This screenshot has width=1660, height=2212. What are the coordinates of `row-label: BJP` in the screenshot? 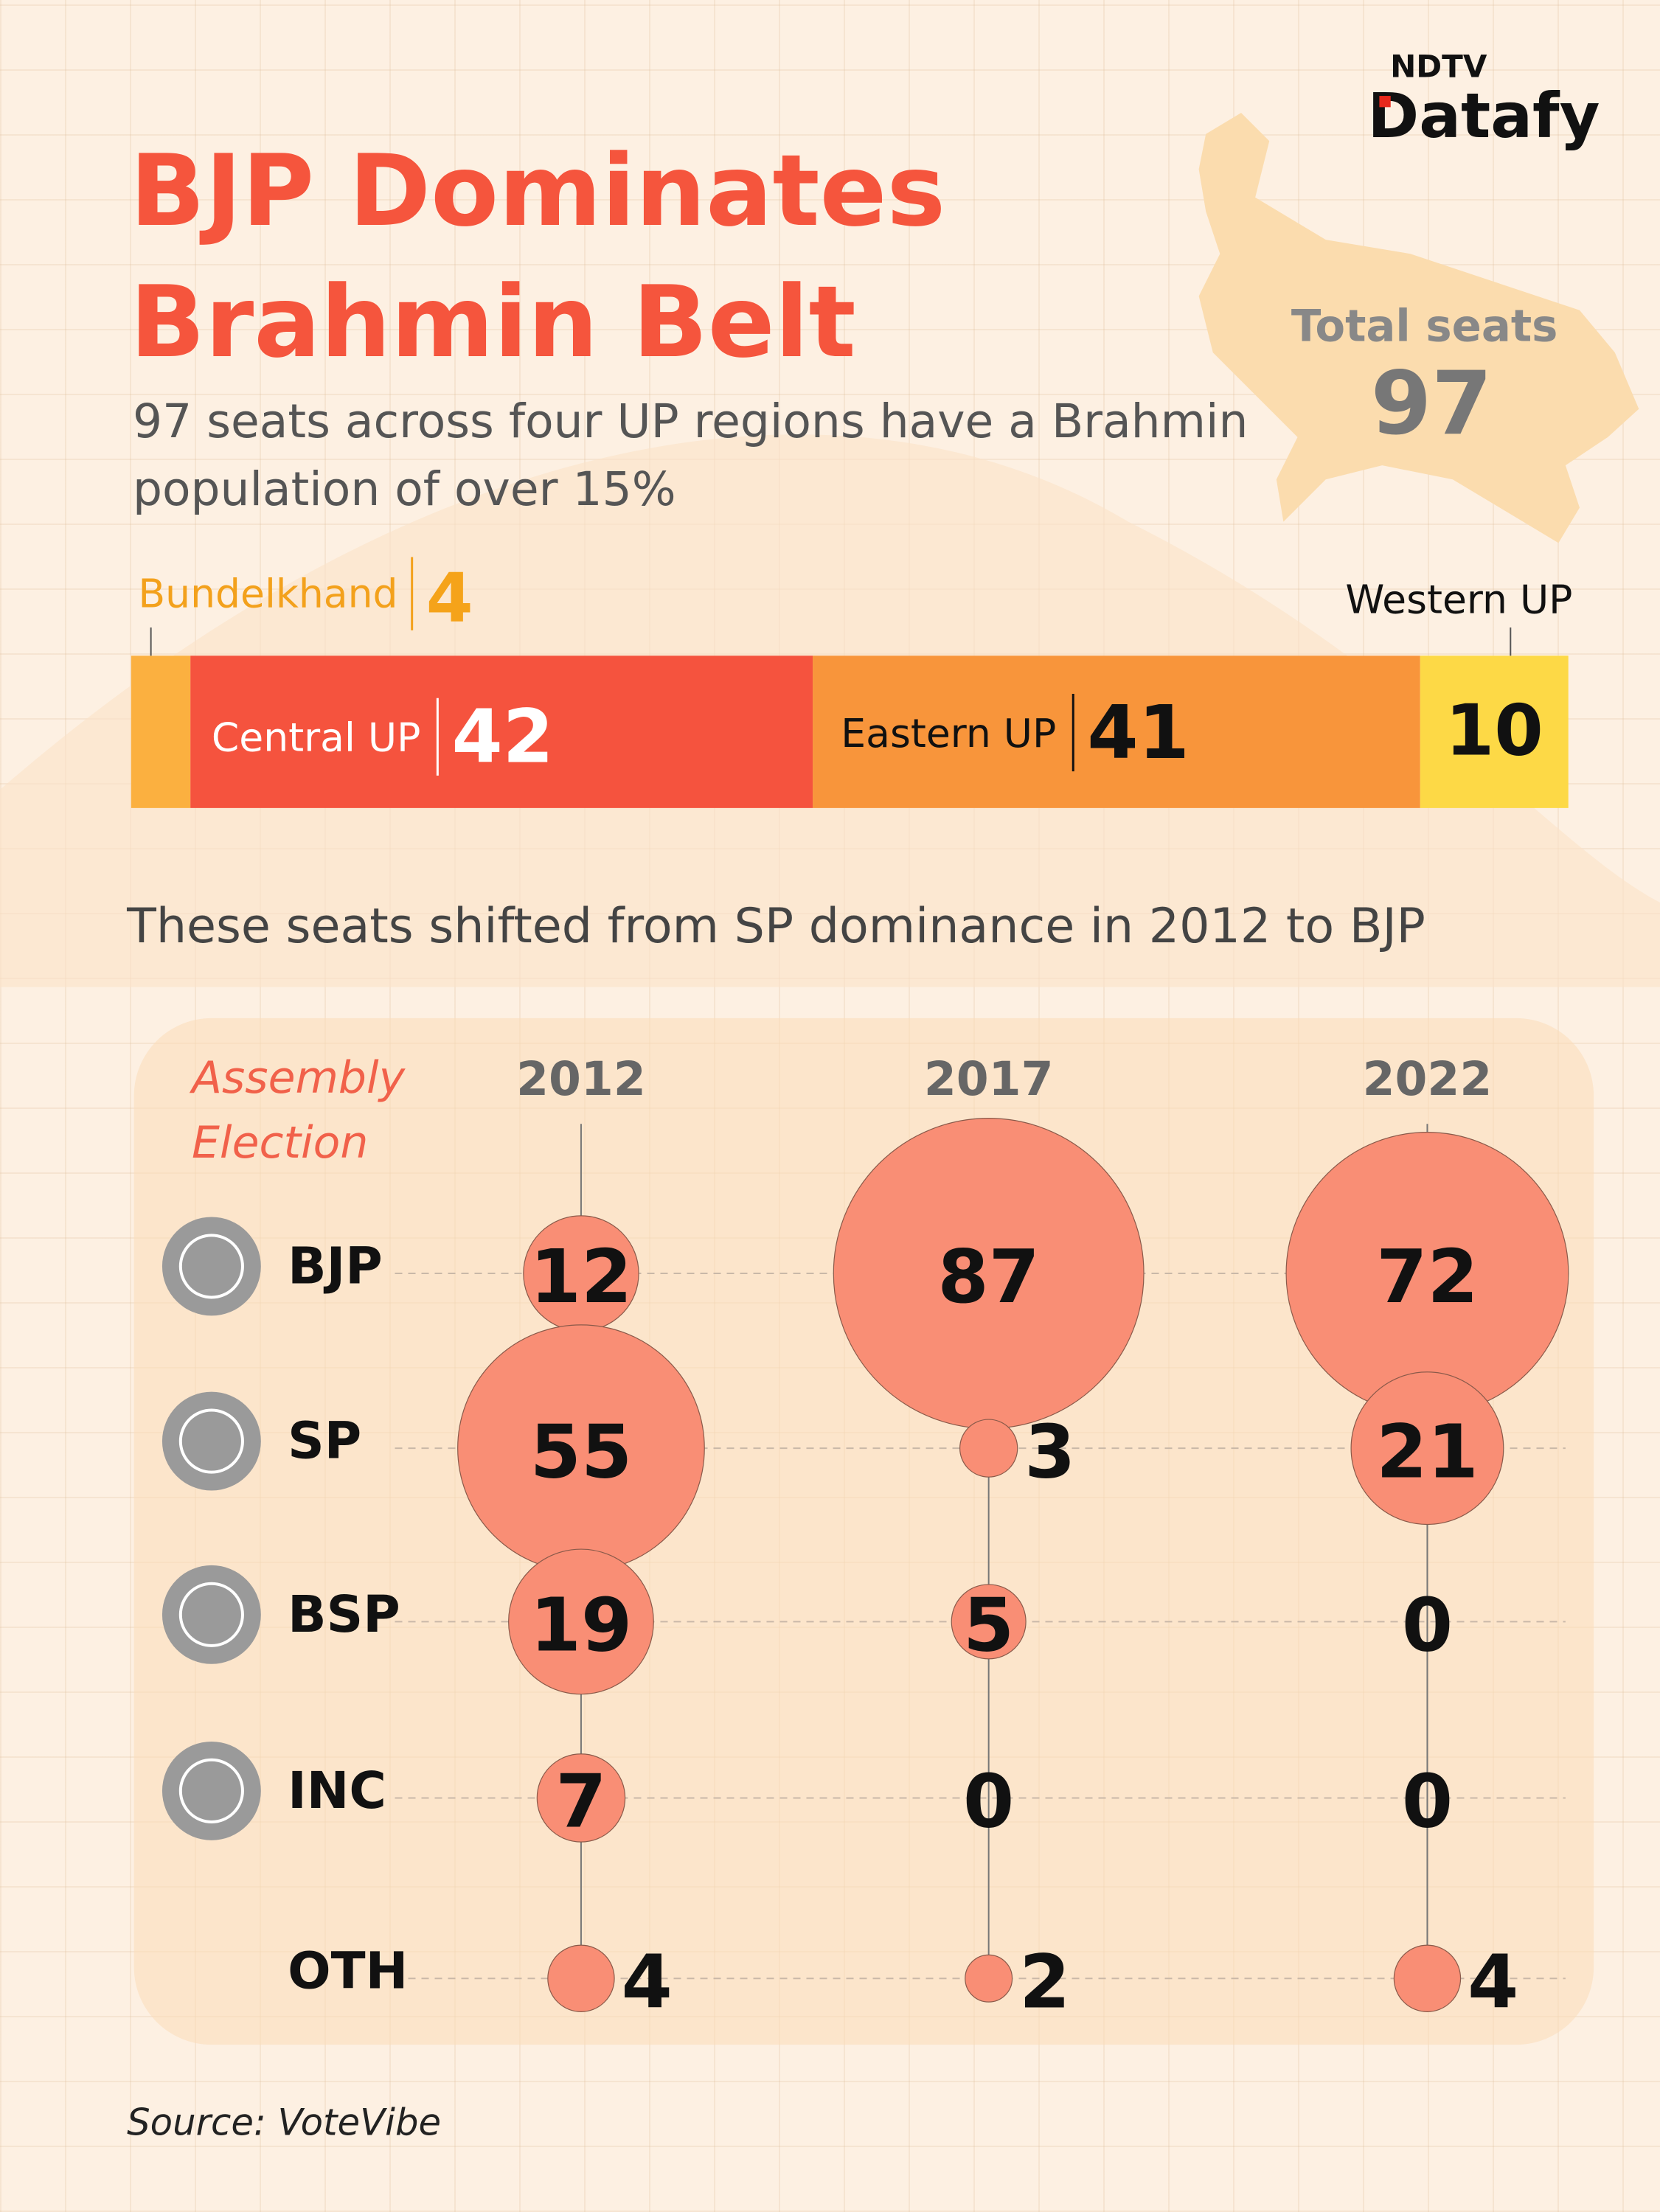 It's located at (335, 1266).